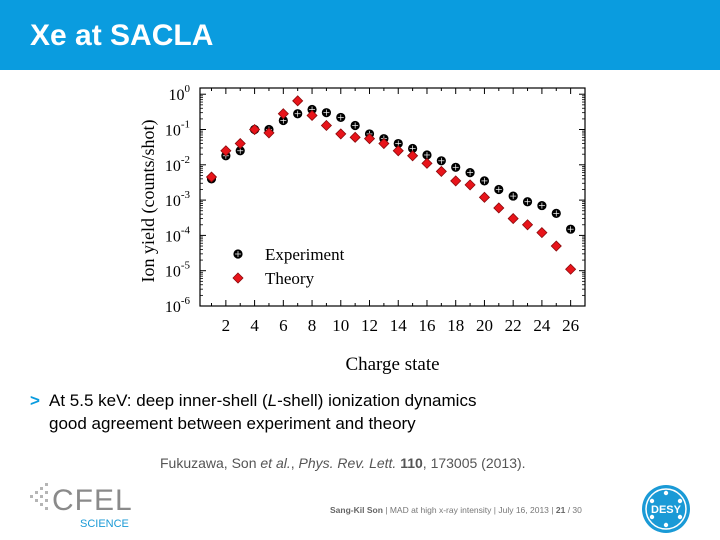 The height and width of the screenshot is (540, 720). What do you see at coordinates (178, 305) in the screenshot?
I see `y-tick-label: 10⁻⁶` at bounding box center [178, 305].